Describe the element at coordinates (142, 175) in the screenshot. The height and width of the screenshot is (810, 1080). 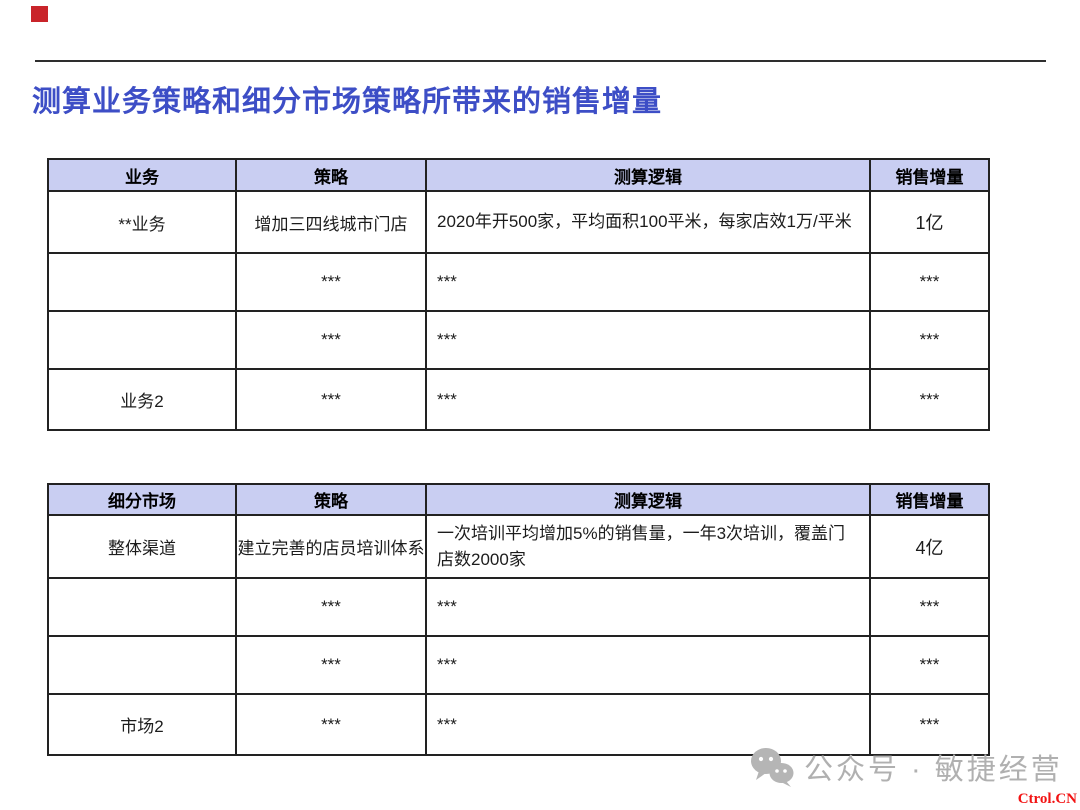
I see `column-header: 业务` at that location.